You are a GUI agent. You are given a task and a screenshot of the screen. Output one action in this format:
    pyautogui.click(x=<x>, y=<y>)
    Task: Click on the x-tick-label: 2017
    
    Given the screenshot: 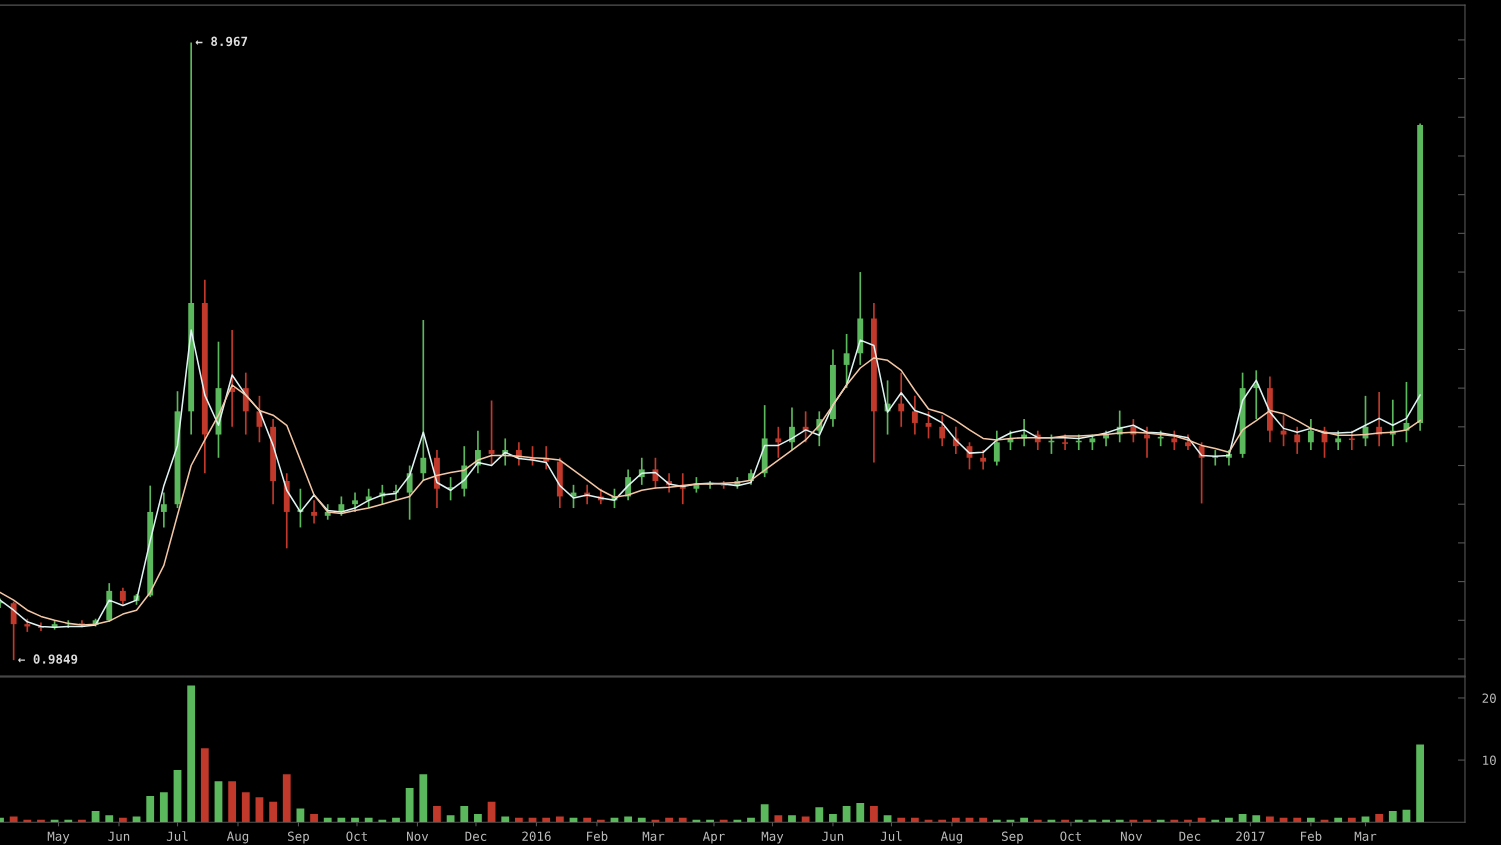 What is the action you would take?
    pyautogui.click(x=1250, y=836)
    